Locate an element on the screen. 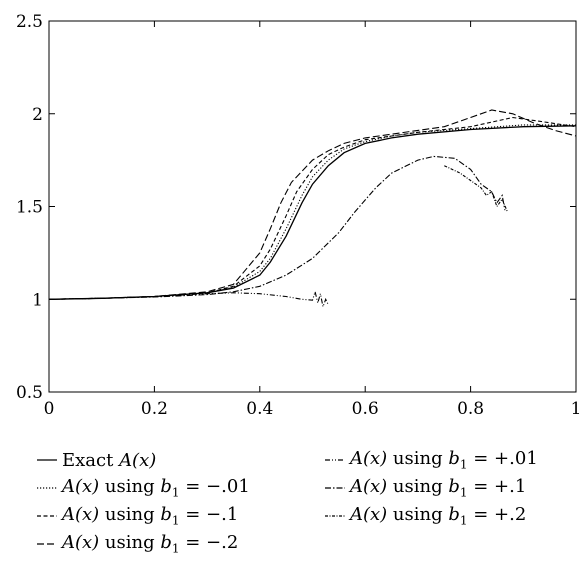 The height and width of the screenshot is (563, 584). x-tick-label: 0.2 is located at coordinates (154, 409).